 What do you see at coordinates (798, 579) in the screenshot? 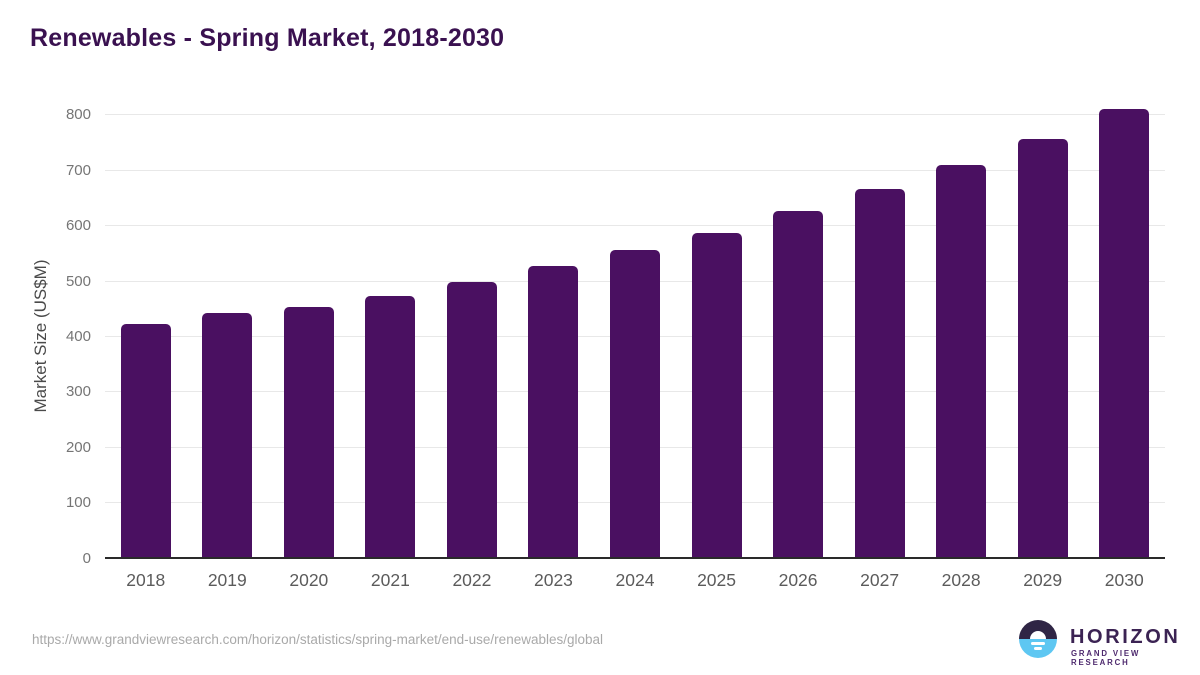
I see `x-tick-2026: 2026` at bounding box center [798, 579].